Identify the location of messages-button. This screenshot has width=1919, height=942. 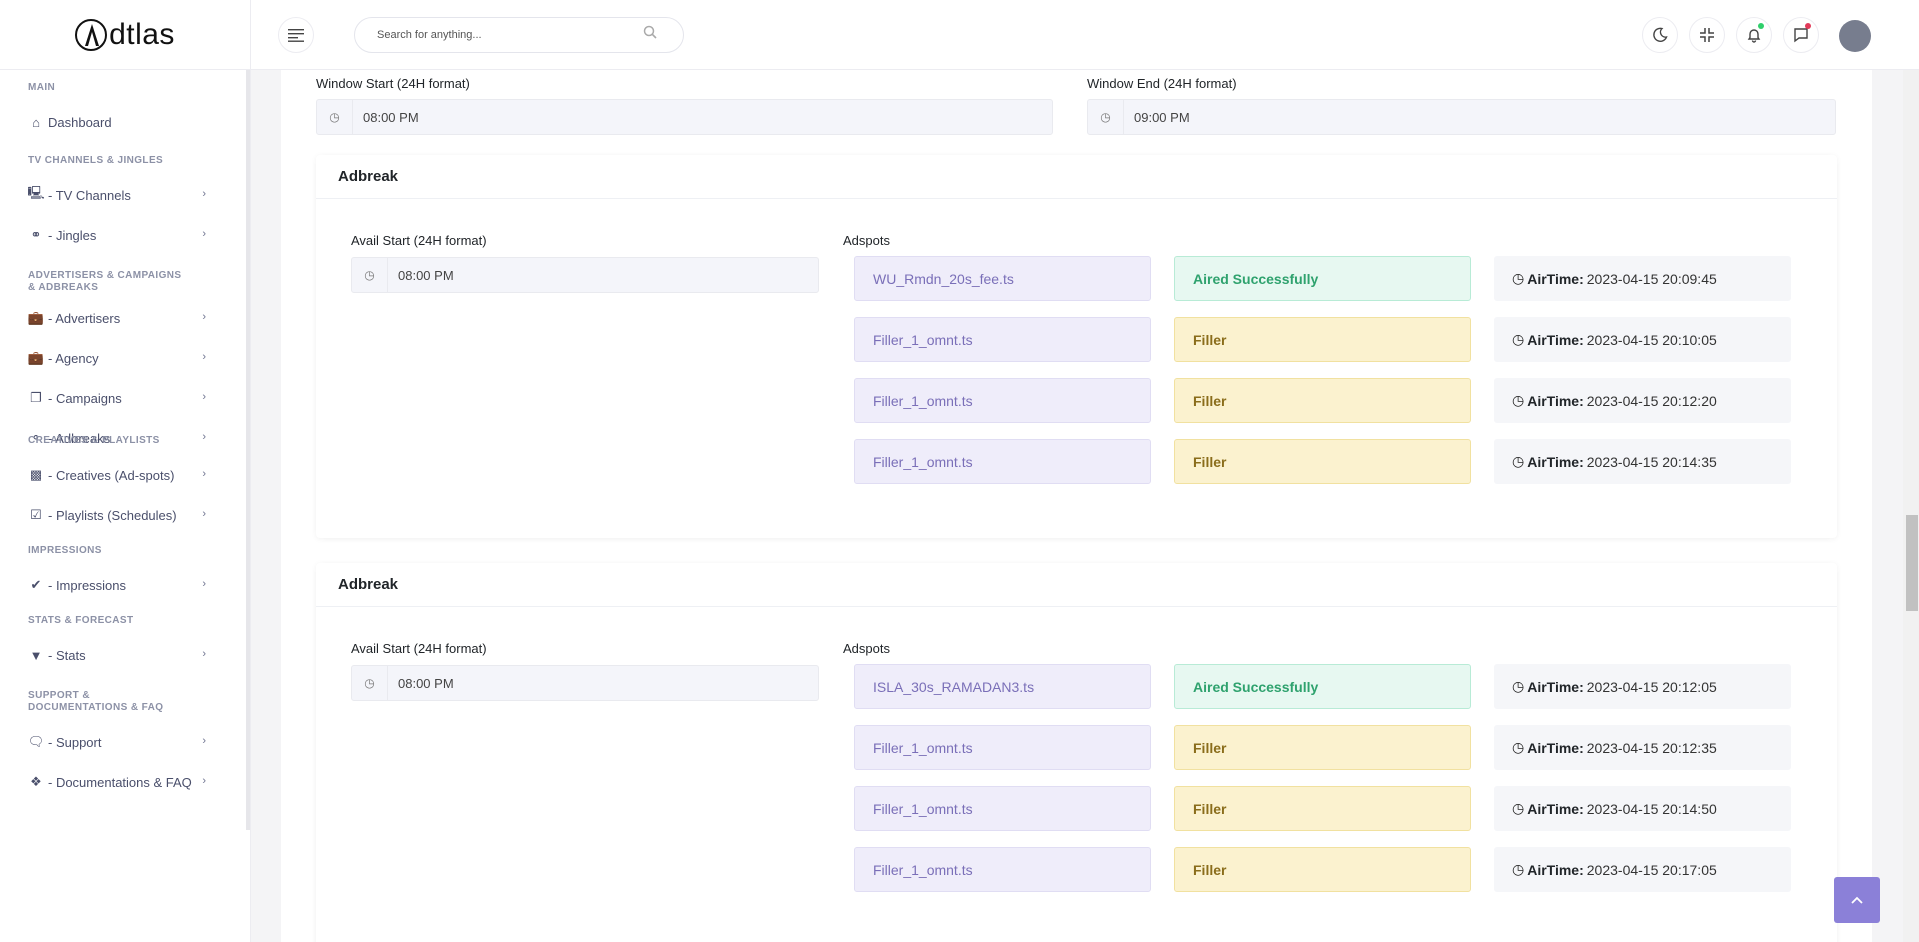
(1801, 35).